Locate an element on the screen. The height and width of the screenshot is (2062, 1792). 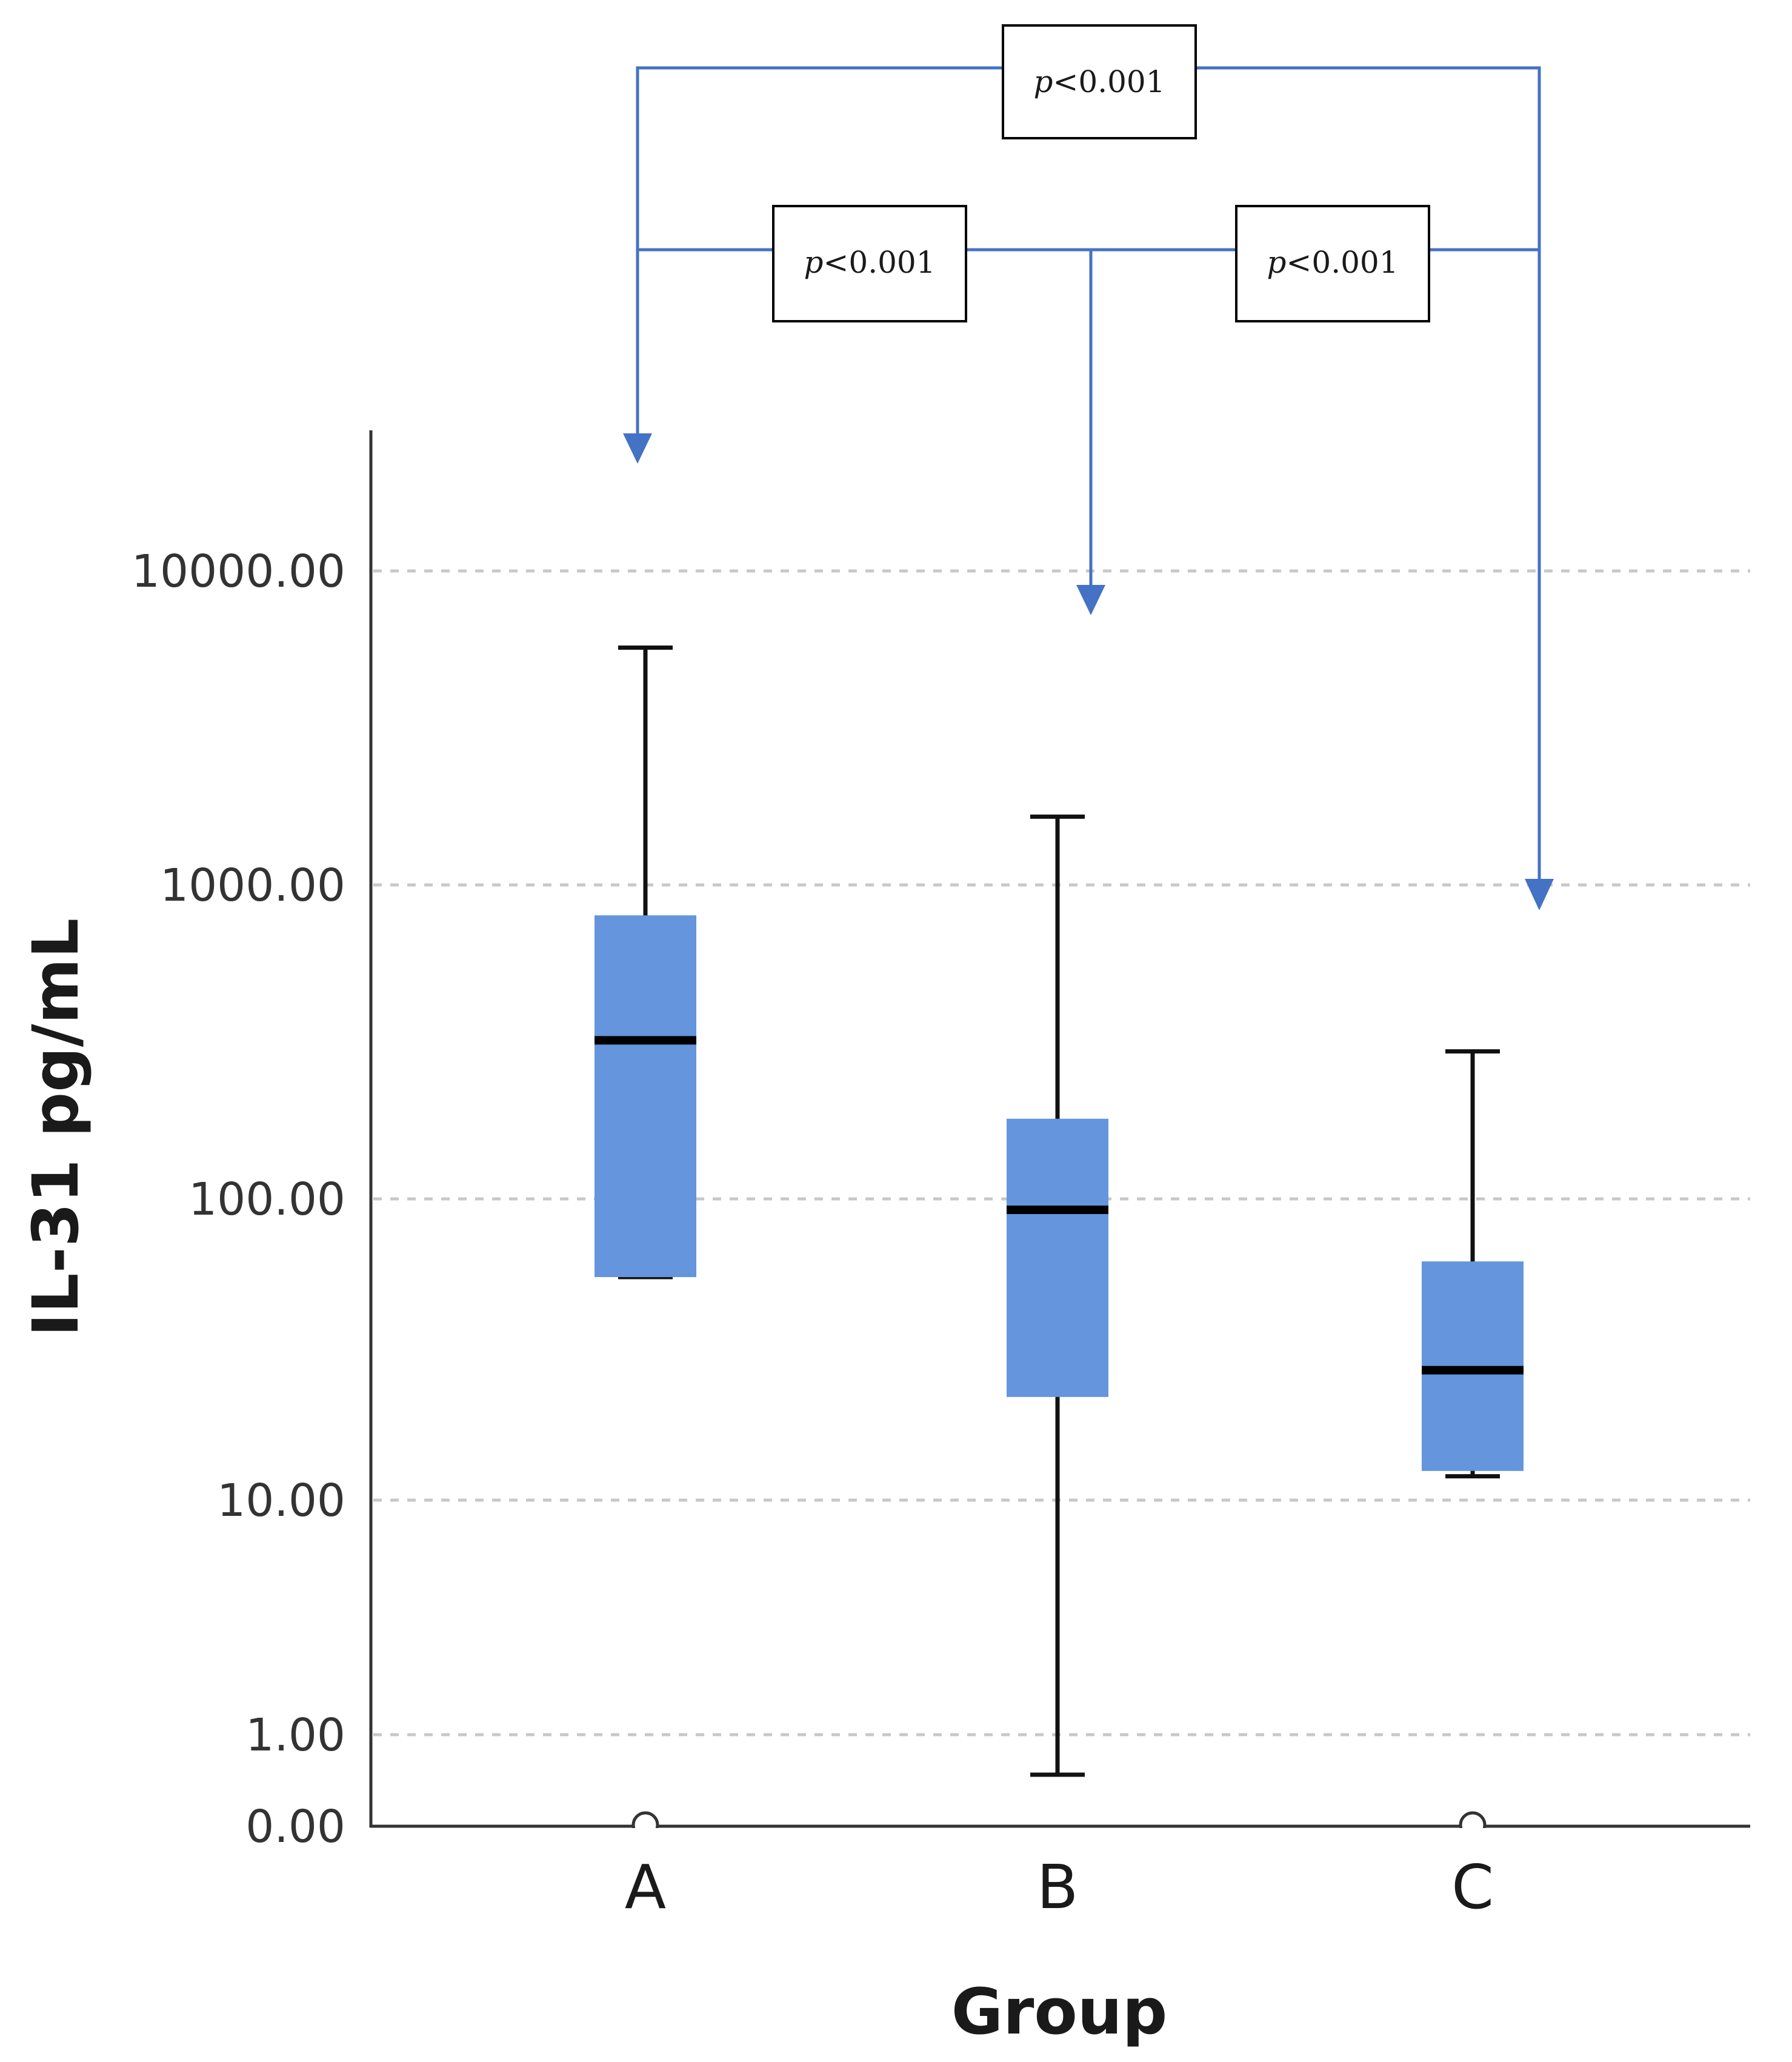
y-tick-label: 1.00 is located at coordinates (295, 1735).